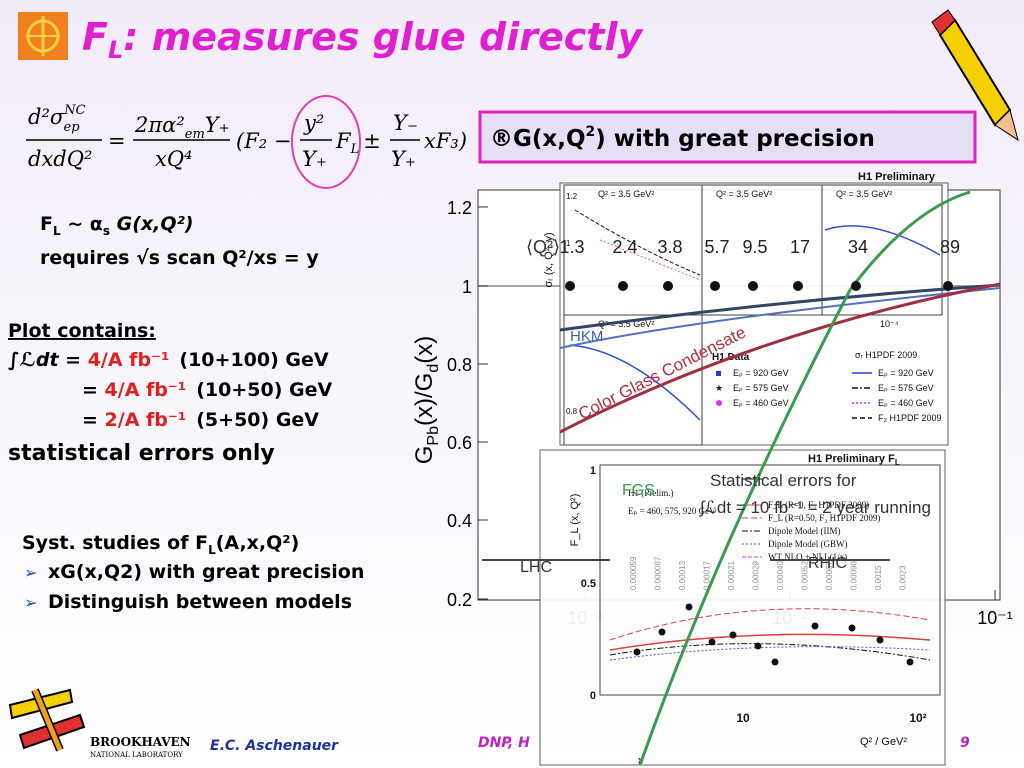 This screenshot has width=1024, height=768. What do you see at coordinates (829, 575) in the screenshot?
I see `x-value-label: 0.00067` at bounding box center [829, 575].